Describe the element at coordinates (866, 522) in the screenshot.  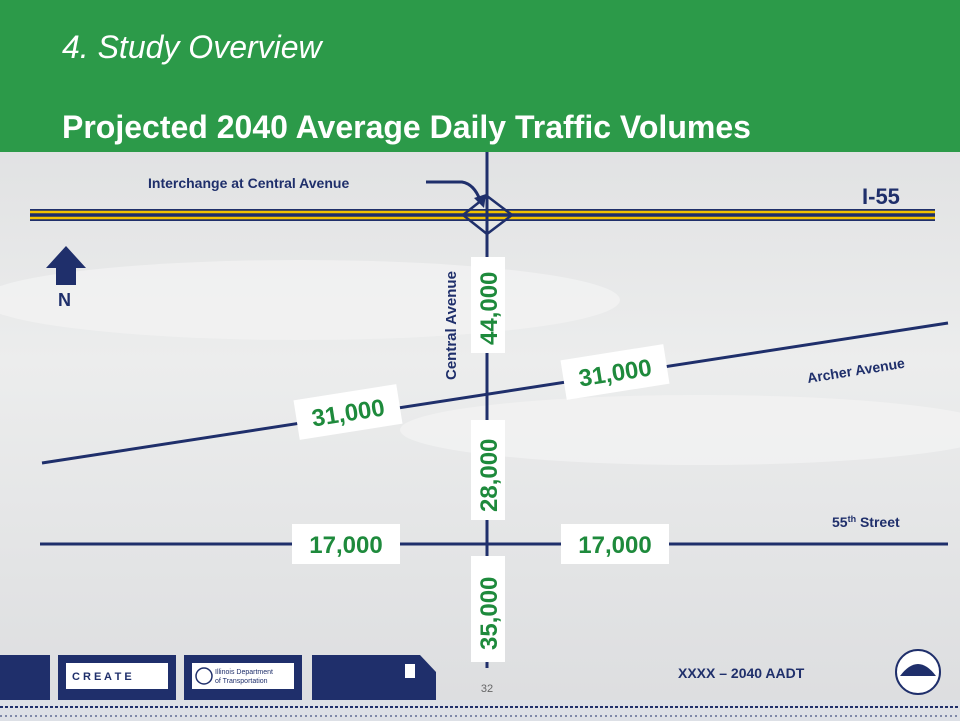
I see `street-label: 55th Street` at that location.